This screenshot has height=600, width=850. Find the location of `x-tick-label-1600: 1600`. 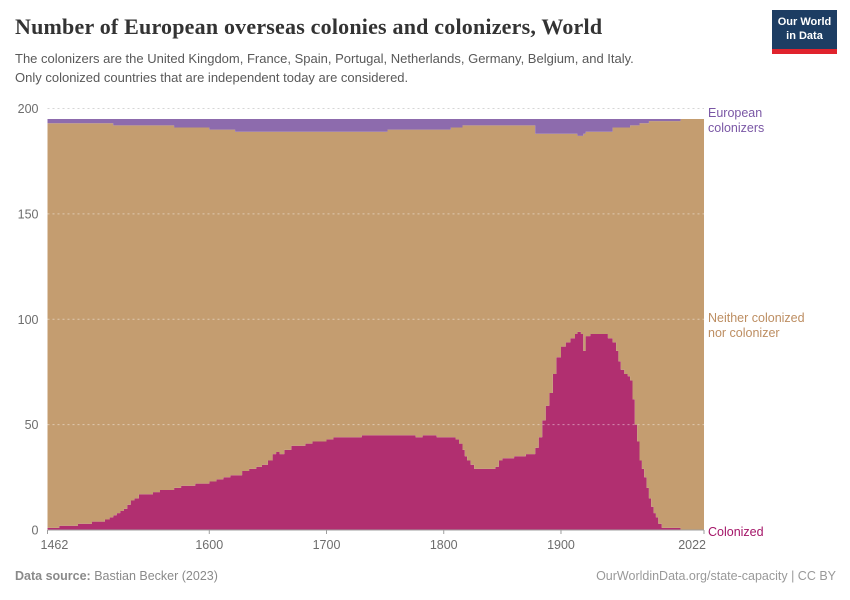

x-tick-label-1600: 1600 is located at coordinates (209, 545).